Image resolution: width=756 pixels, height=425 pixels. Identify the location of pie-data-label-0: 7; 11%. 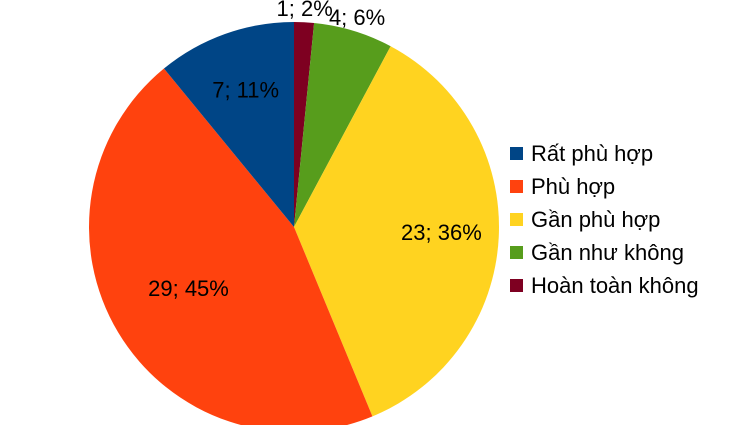
(245, 90).